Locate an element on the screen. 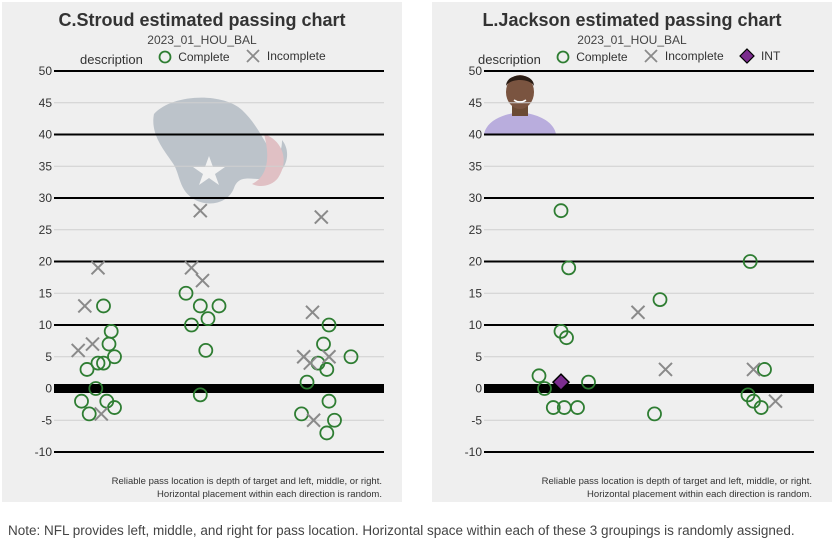  diamond-icon is located at coordinates (747, 56).